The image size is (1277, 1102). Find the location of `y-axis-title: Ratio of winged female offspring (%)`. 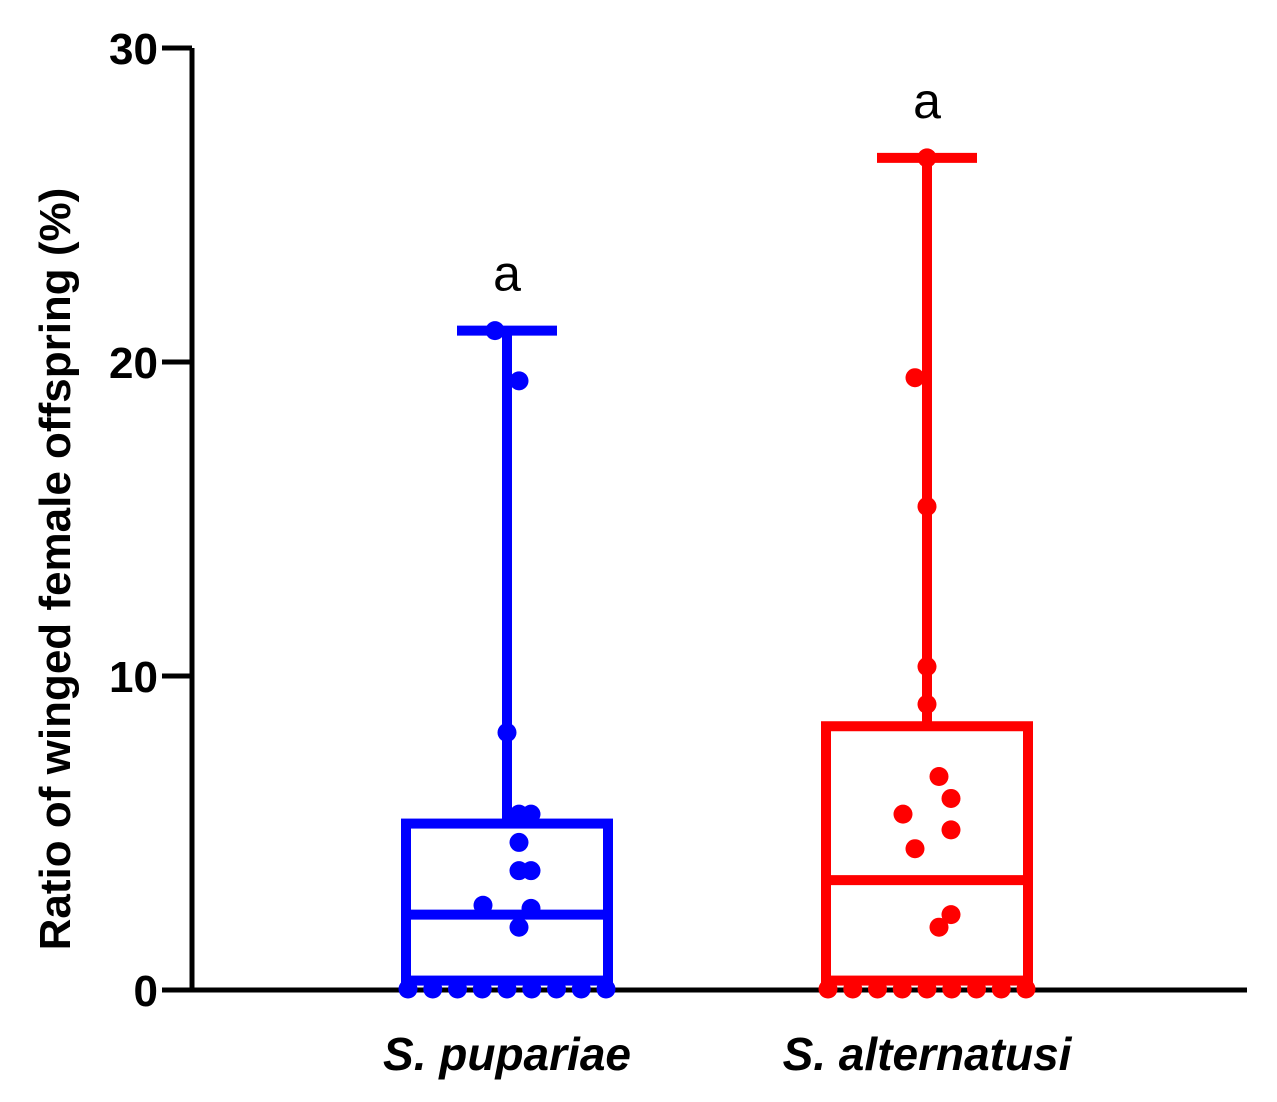

y-axis-title: Ratio of winged female offspring (%) is located at coordinates (55, 569).